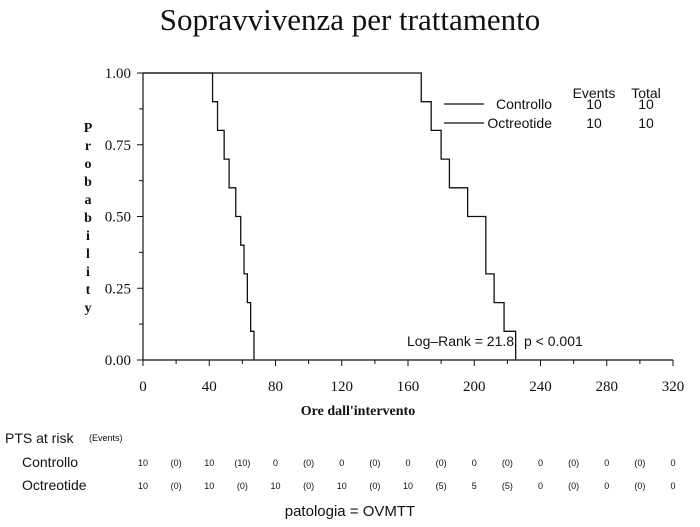 Image resolution: width=700 pixels, height=527 pixels. Describe the element at coordinates (143, 387) in the screenshot. I see `x-tick-label: 0` at that location.